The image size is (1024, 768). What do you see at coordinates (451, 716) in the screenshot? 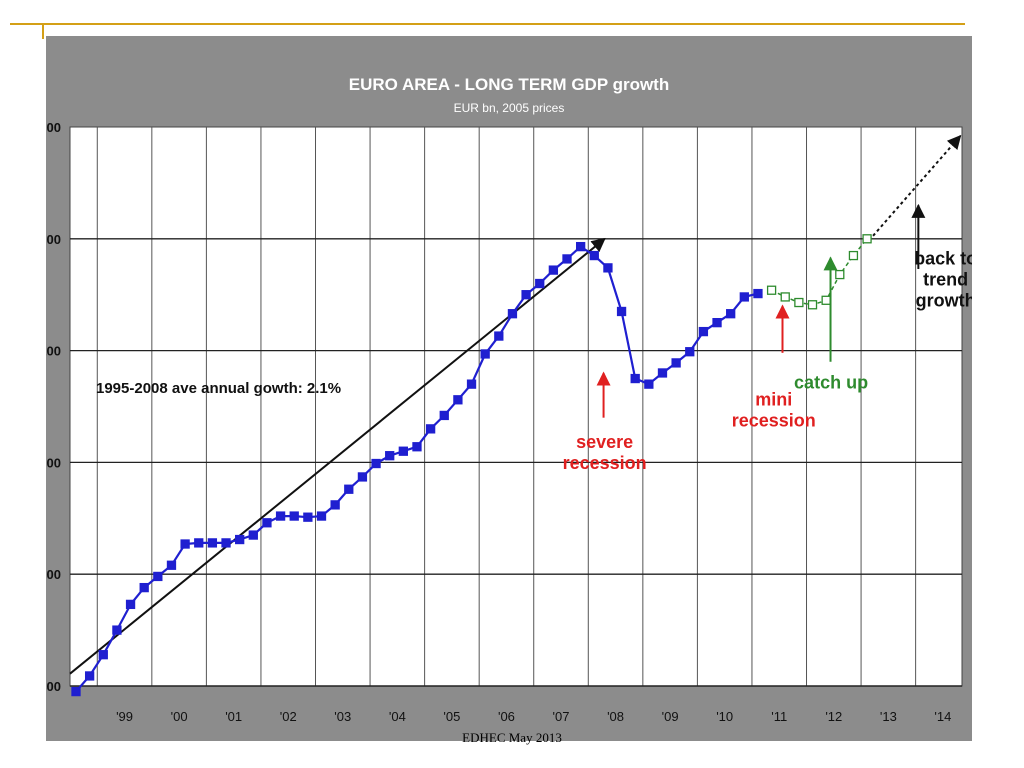
I see `x-tick-label: '05` at bounding box center [451, 716].